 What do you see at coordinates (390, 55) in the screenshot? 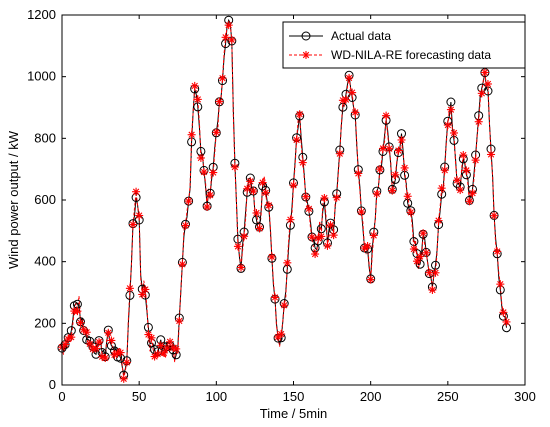
I see `legend-entry-forecast: WD-NILA-RE forecasting data` at bounding box center [390, 55].